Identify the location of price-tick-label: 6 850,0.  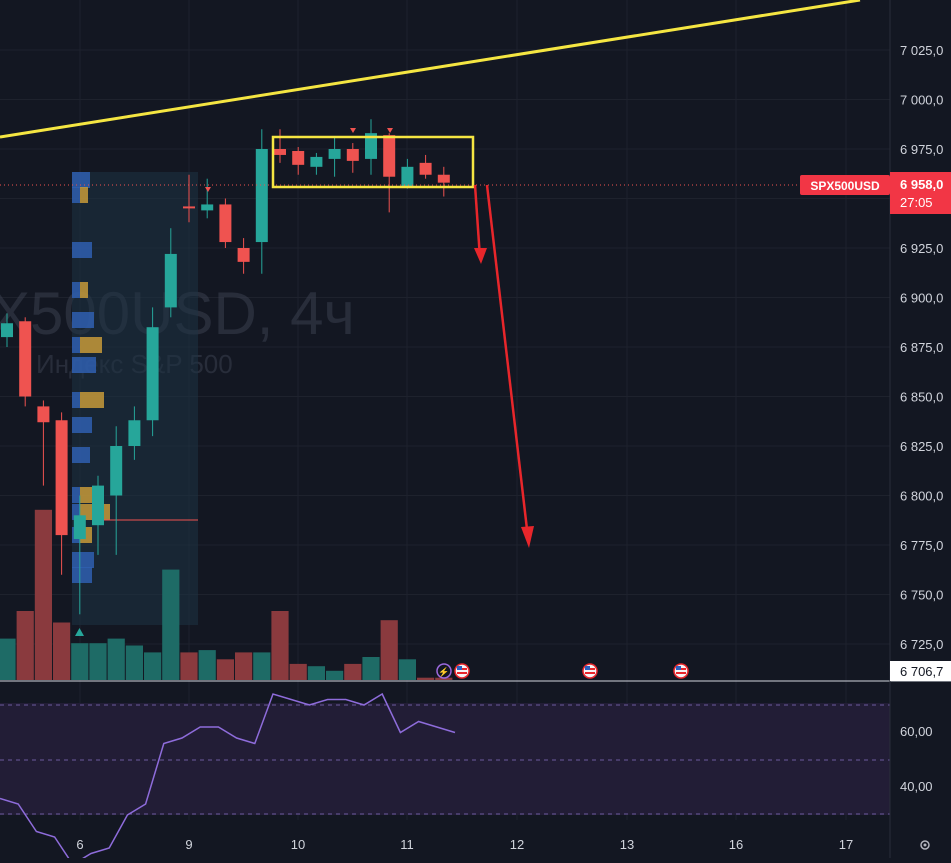
(921, 397).